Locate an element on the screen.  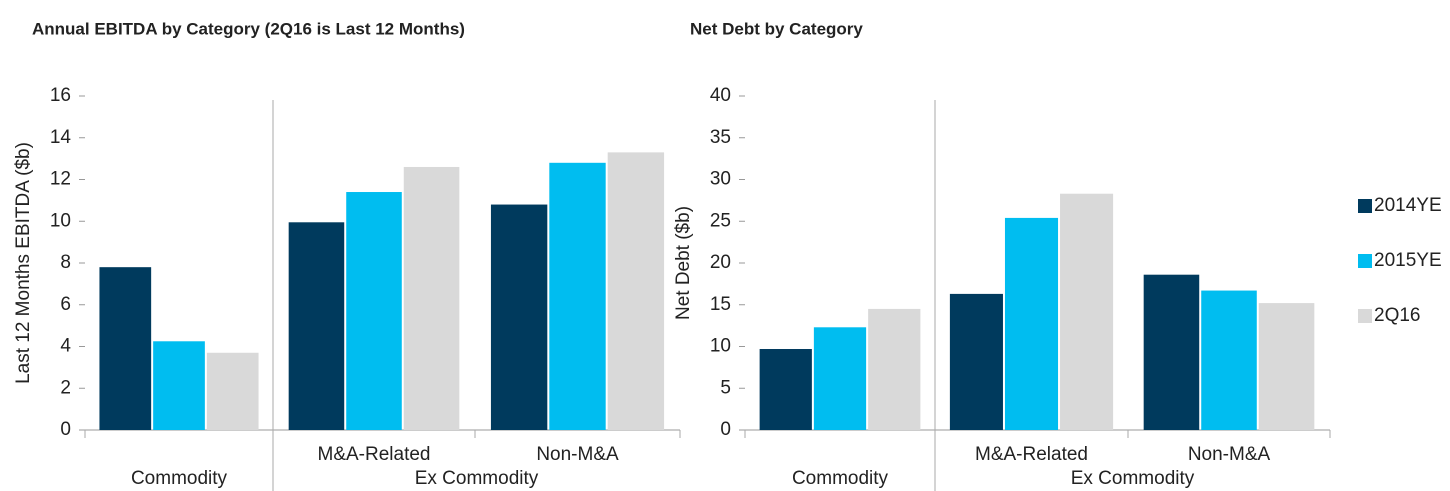
y-tick-label: 35 is located at coordinates (720, 137).